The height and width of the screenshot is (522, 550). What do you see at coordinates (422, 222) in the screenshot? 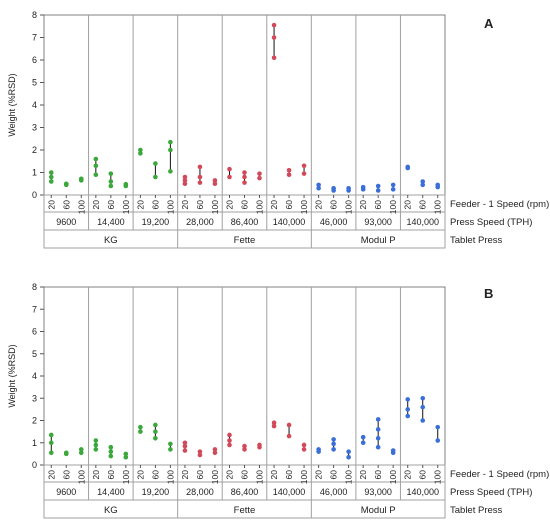
I see `press-speed-label: 140,000` at bounding box center [422, 222].